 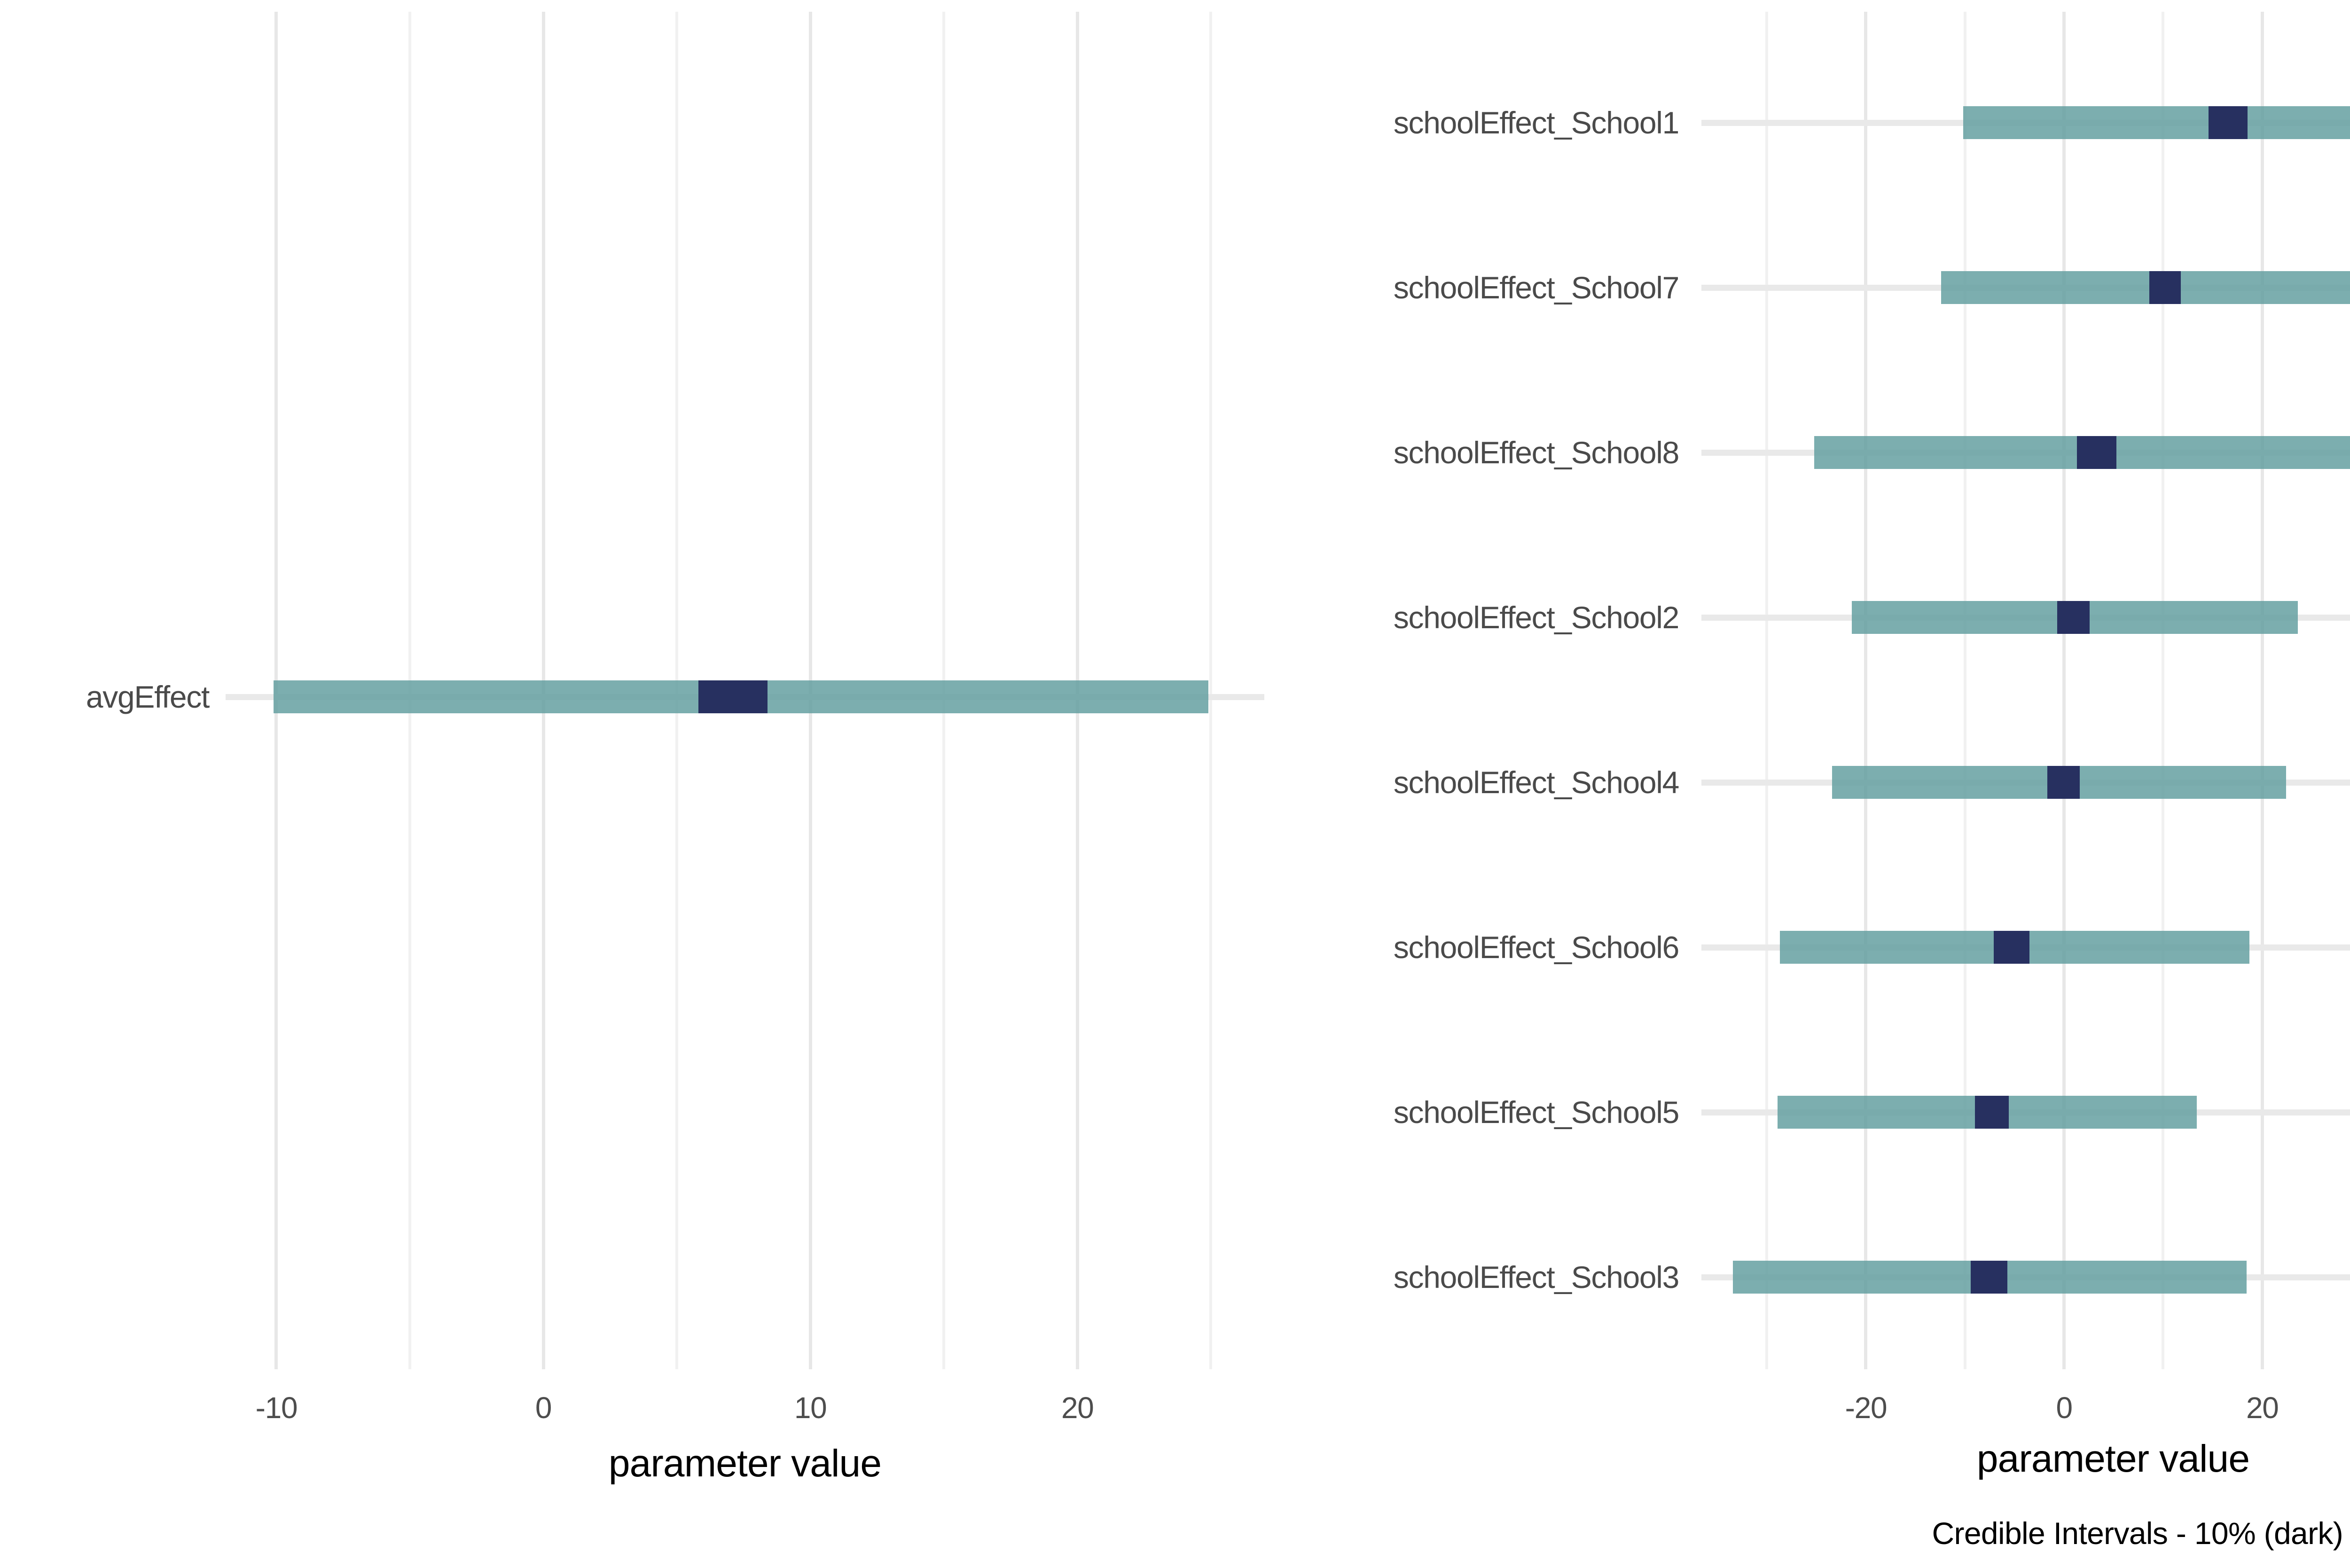 What do you see at coordinates (745, 1464) in the screenshot?
I see `left-x-axis-title: parameter value` at bounding box center [745, 1464].